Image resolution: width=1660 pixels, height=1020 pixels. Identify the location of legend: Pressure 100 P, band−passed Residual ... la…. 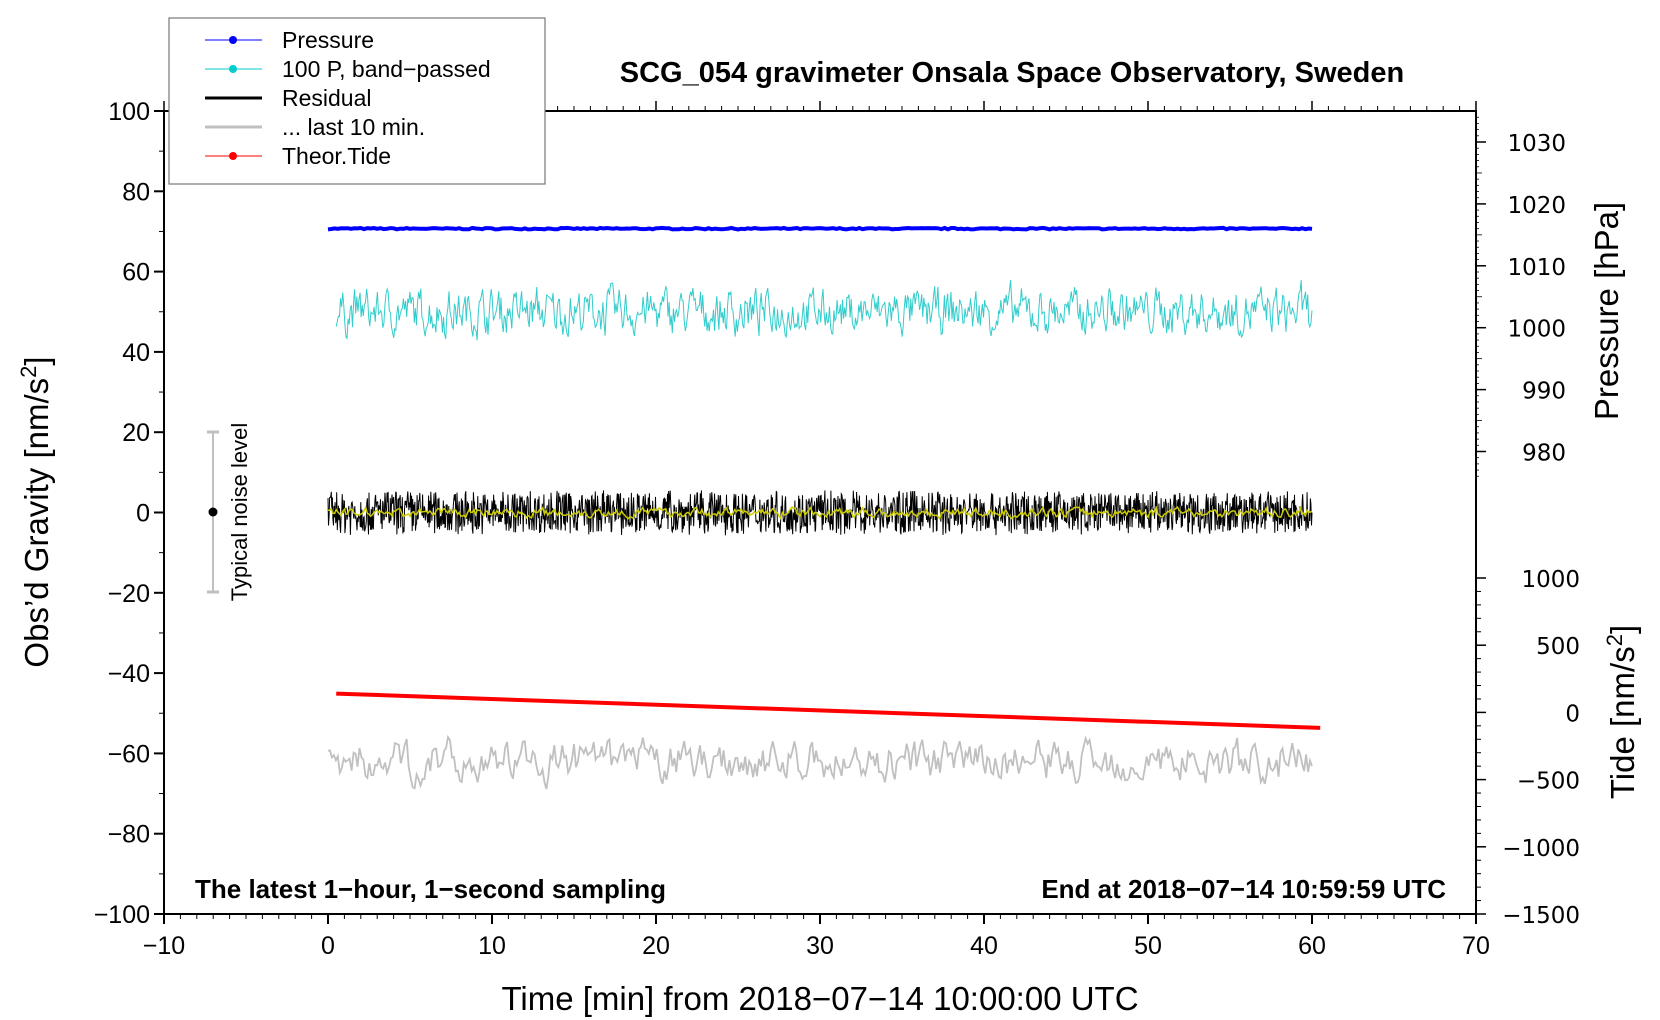
(357, 101).